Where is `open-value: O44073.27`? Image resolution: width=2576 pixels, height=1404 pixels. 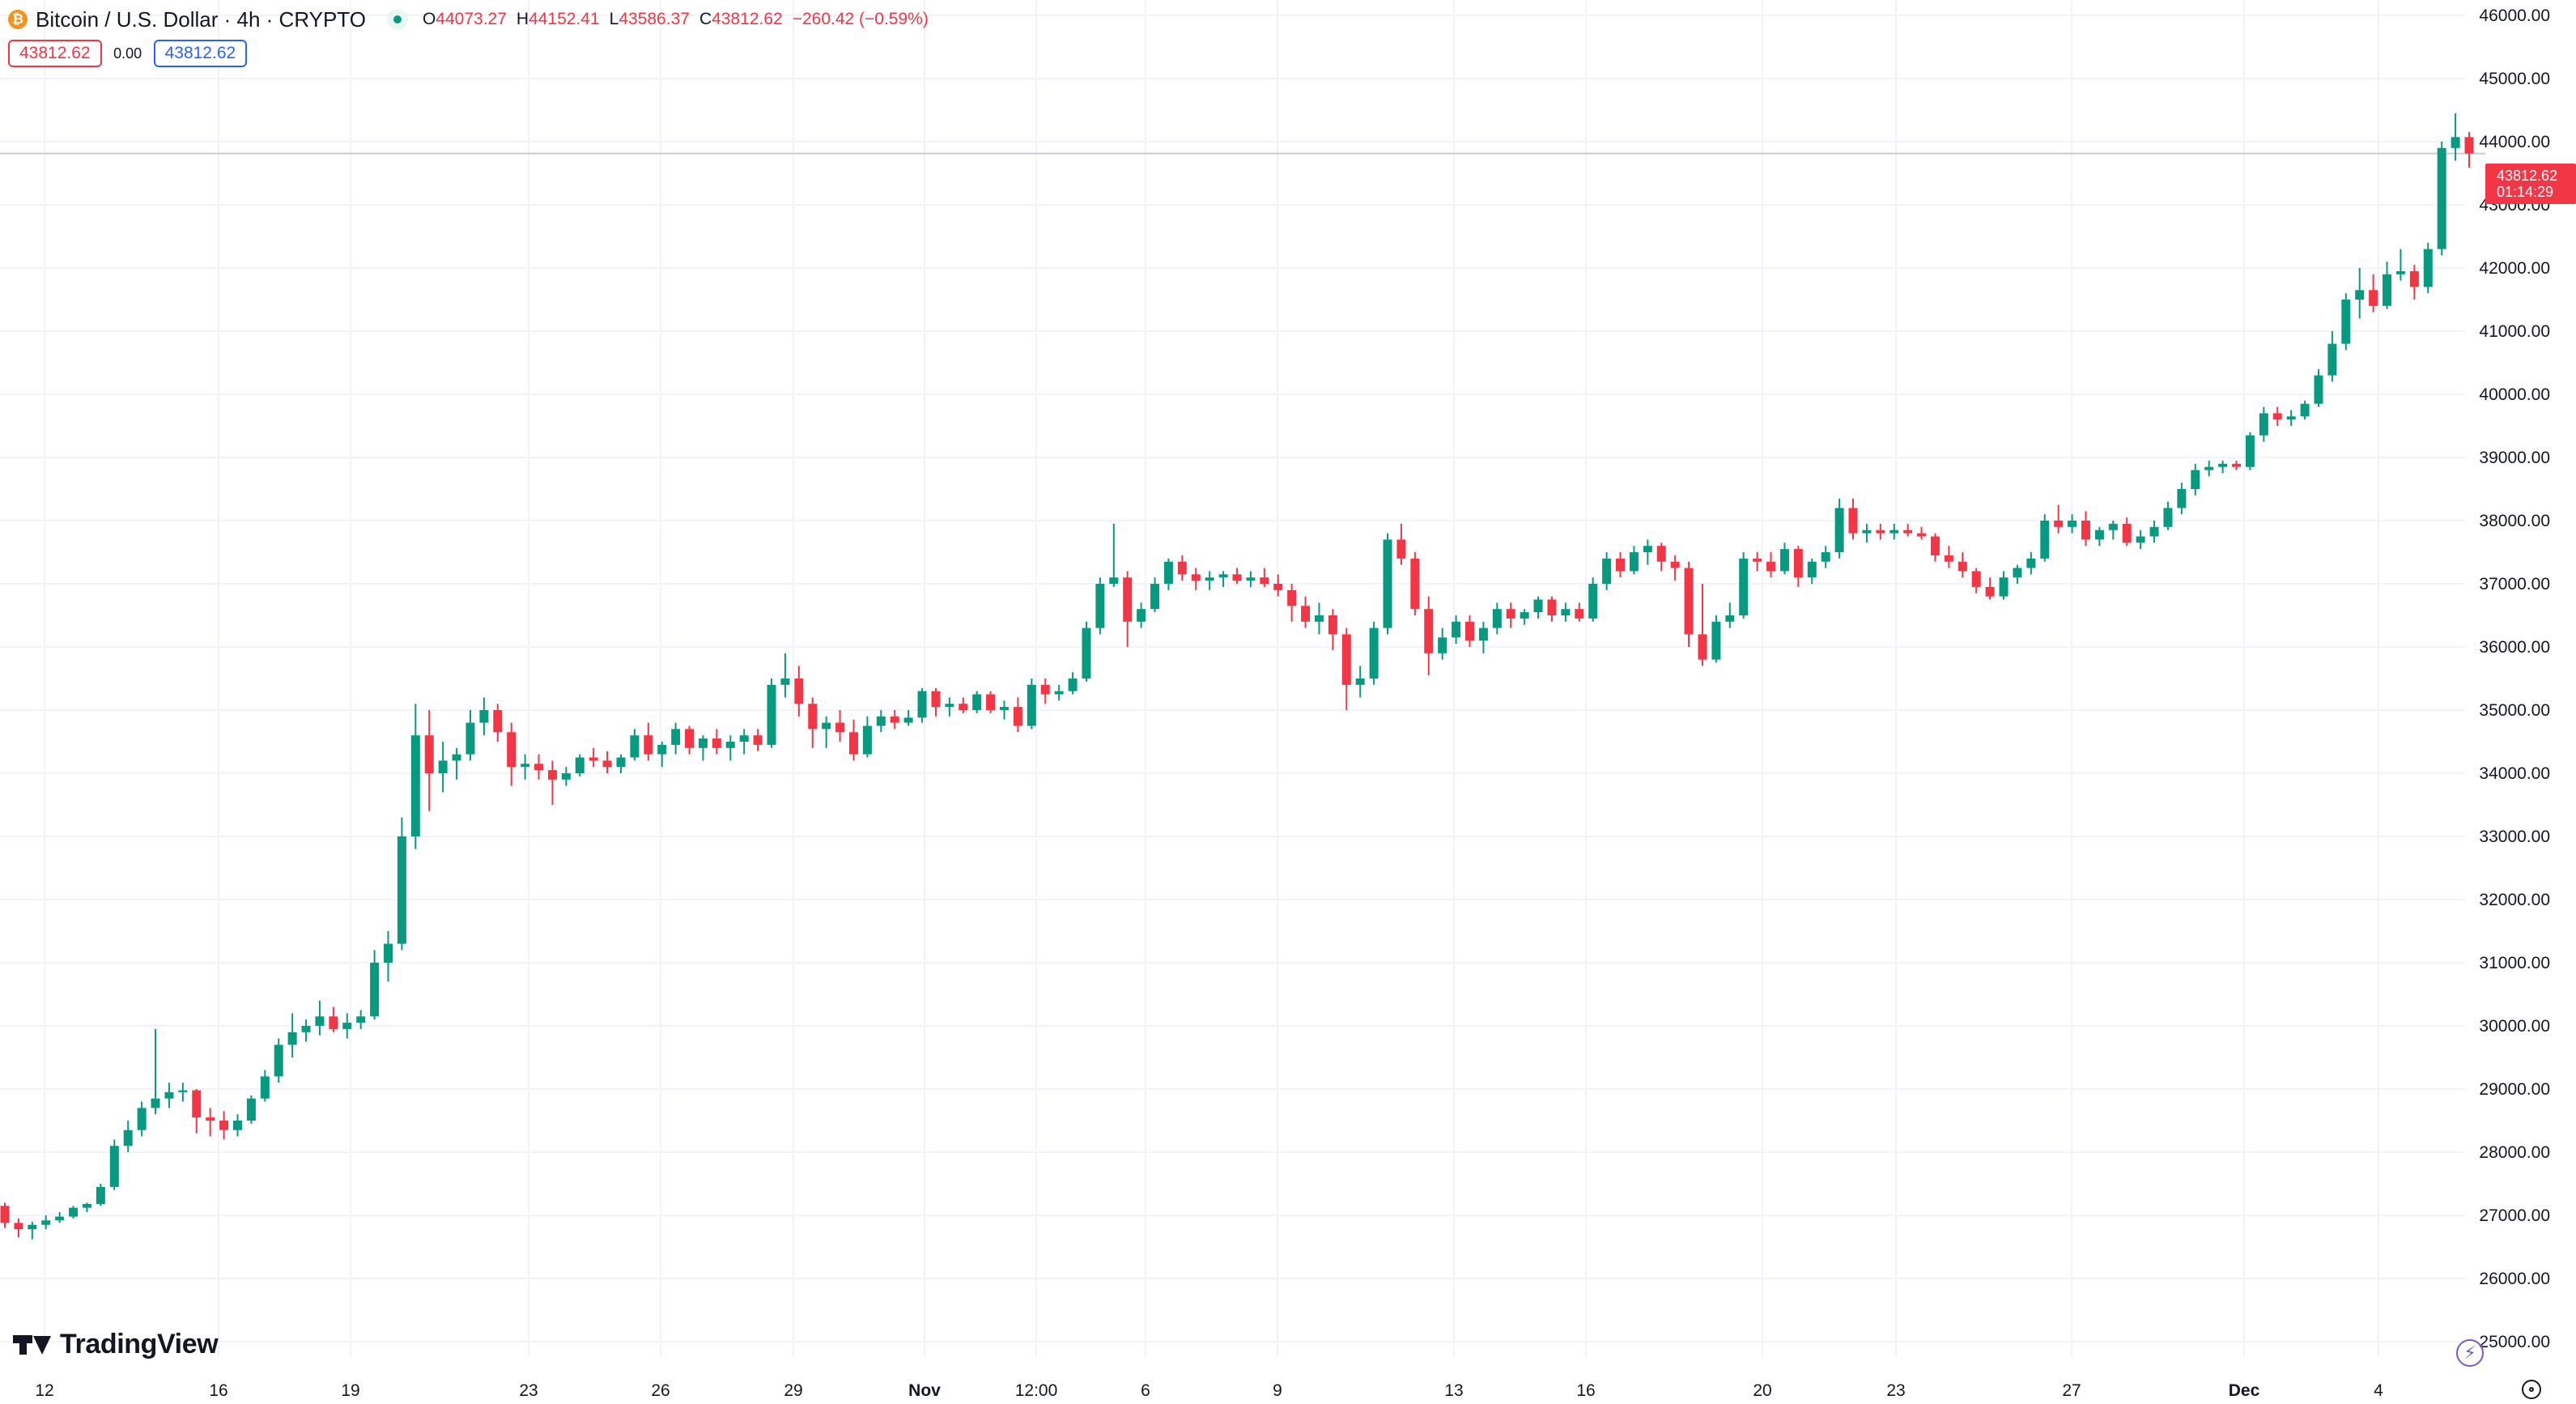
open-value: O44073.27 is located at coordinates (465, 19).